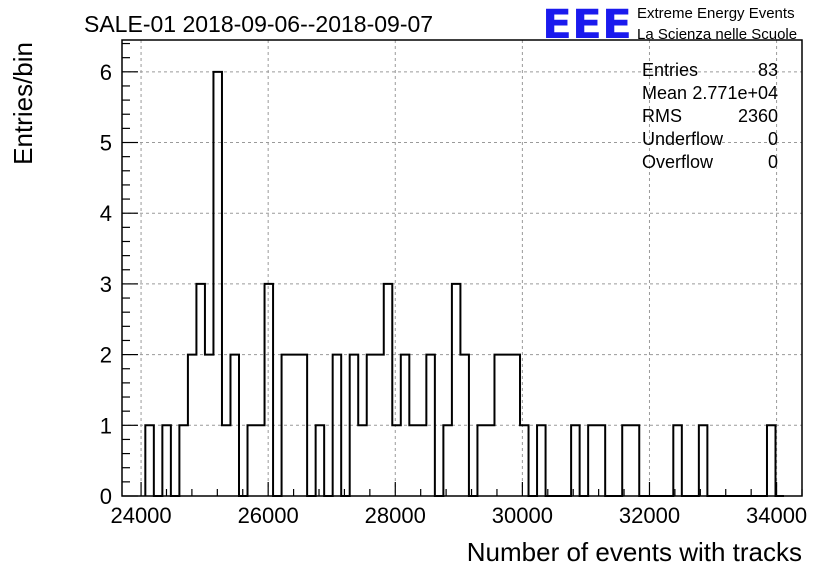  I want to click on stats-entries-label: Entries, so click(670, 70).